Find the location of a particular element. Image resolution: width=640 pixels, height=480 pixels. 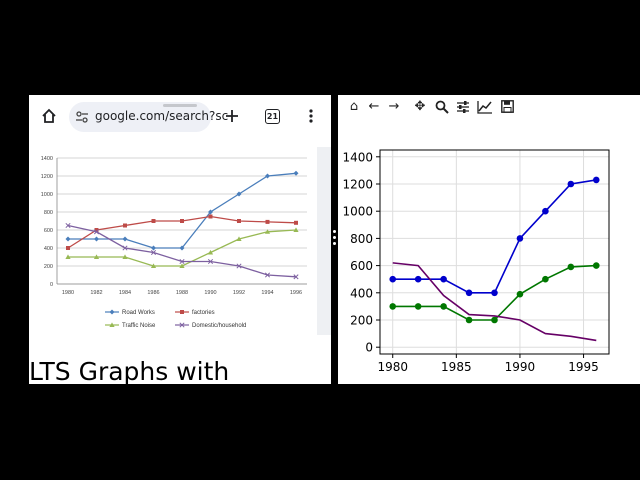

home-icon is located at coordinates (49, 116).